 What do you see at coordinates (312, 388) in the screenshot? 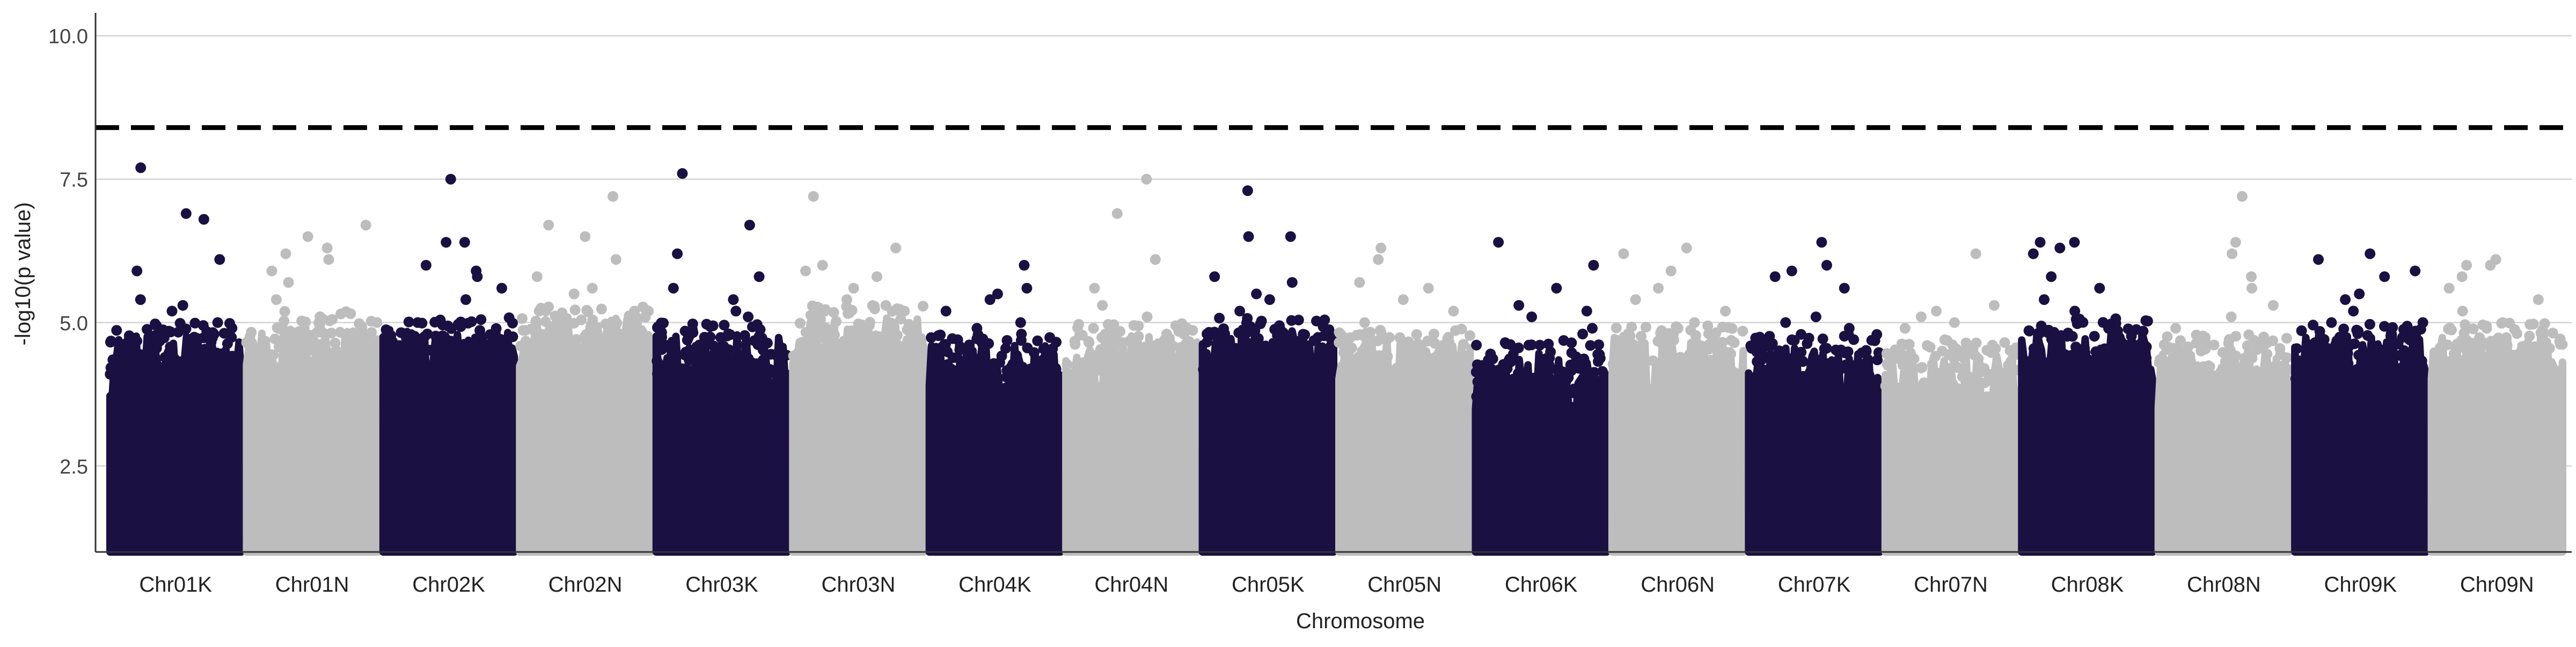
I see `chromosome-points-Chr01N` at bounding box center [312, 388].